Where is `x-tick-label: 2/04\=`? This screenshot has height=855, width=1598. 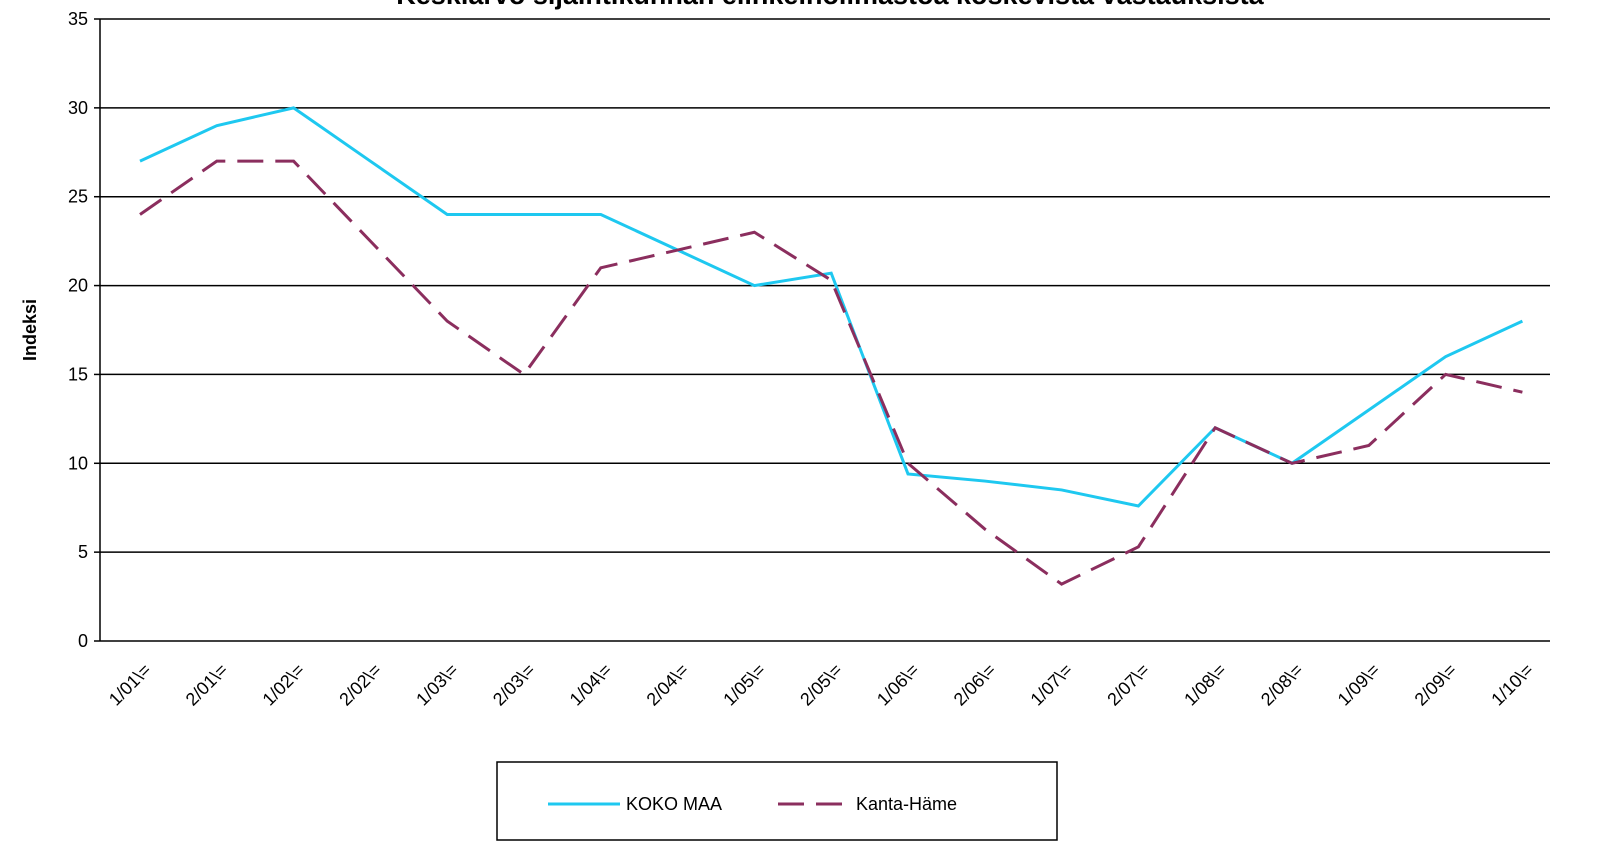
x-tick-label: 2/04\= is located at coordinates (668, 685).